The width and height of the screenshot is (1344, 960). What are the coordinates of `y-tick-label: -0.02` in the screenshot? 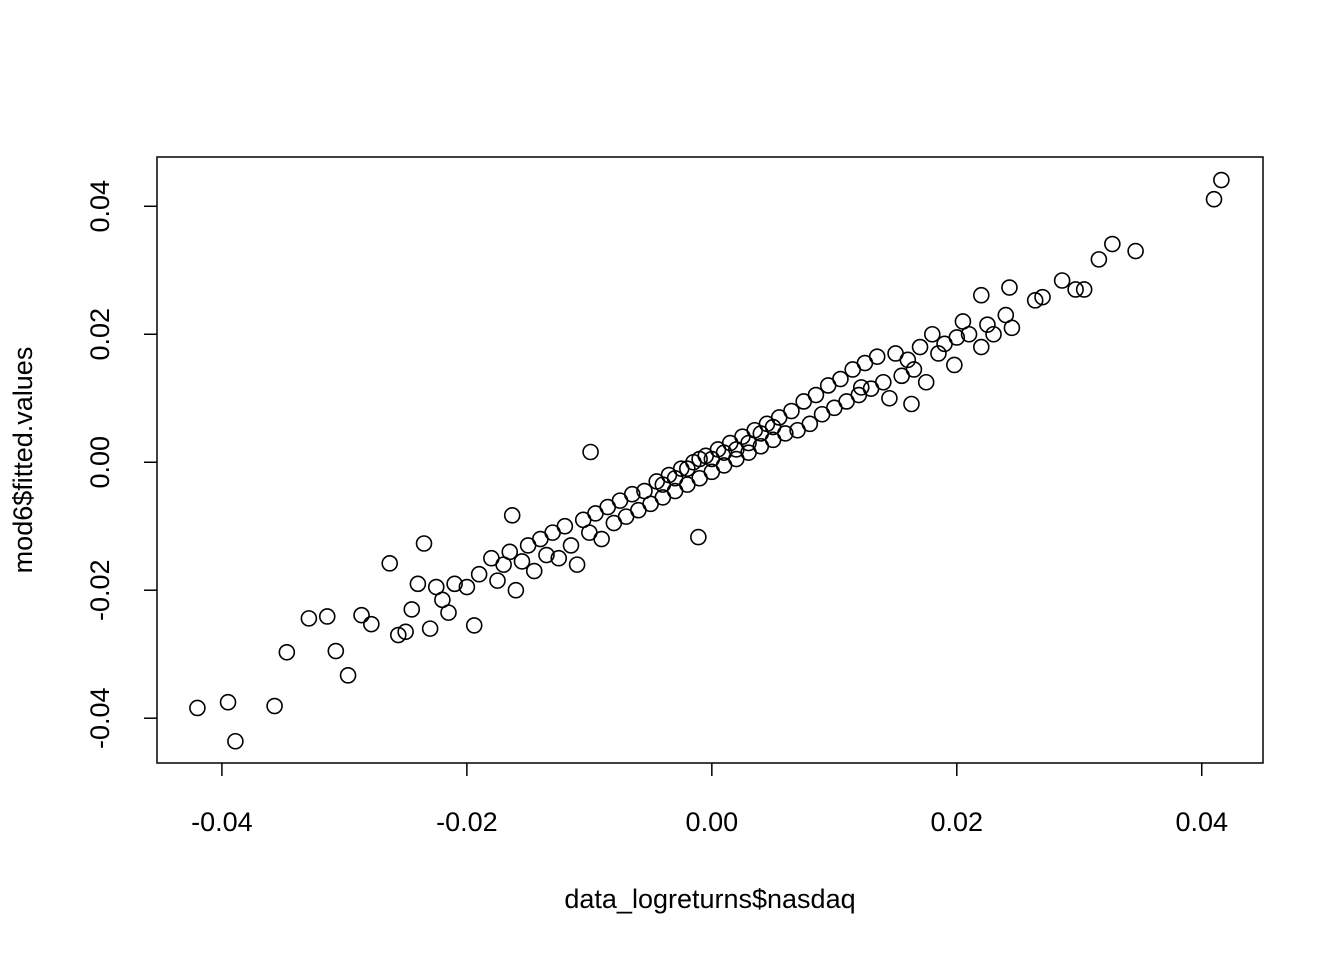 It's located at (100, 590).